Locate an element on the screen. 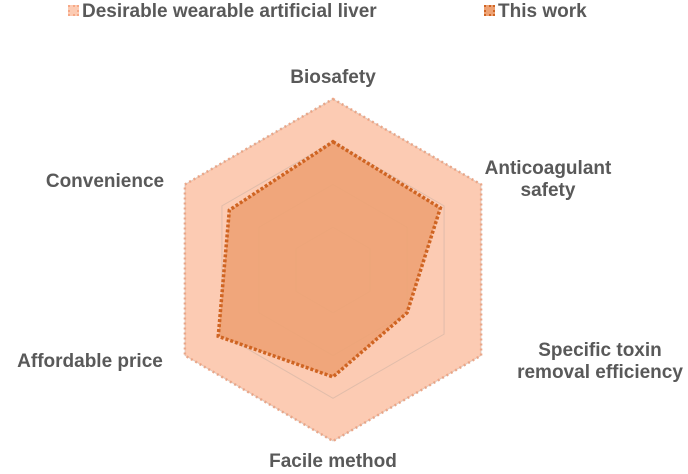  axis-label: Facile method is located at coordinates (333, 461).